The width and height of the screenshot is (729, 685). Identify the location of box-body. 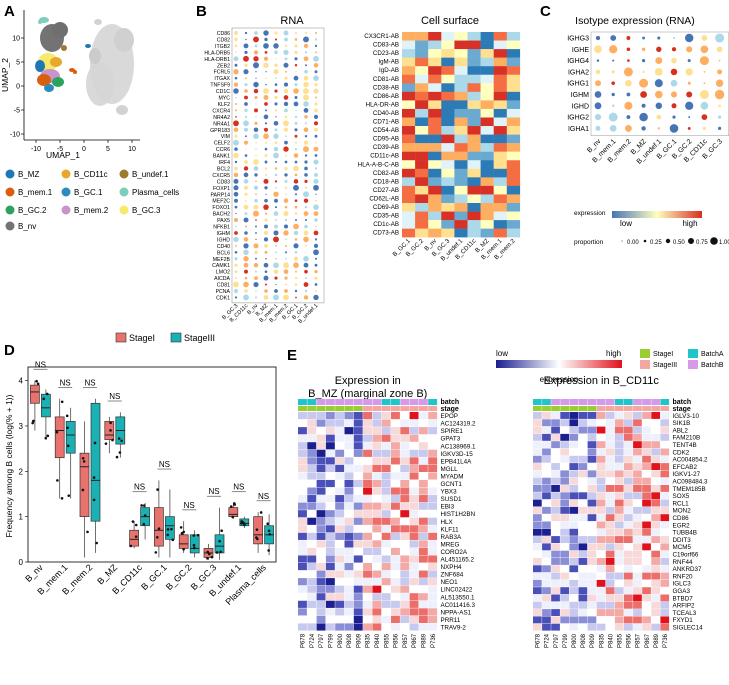
(170, 528).